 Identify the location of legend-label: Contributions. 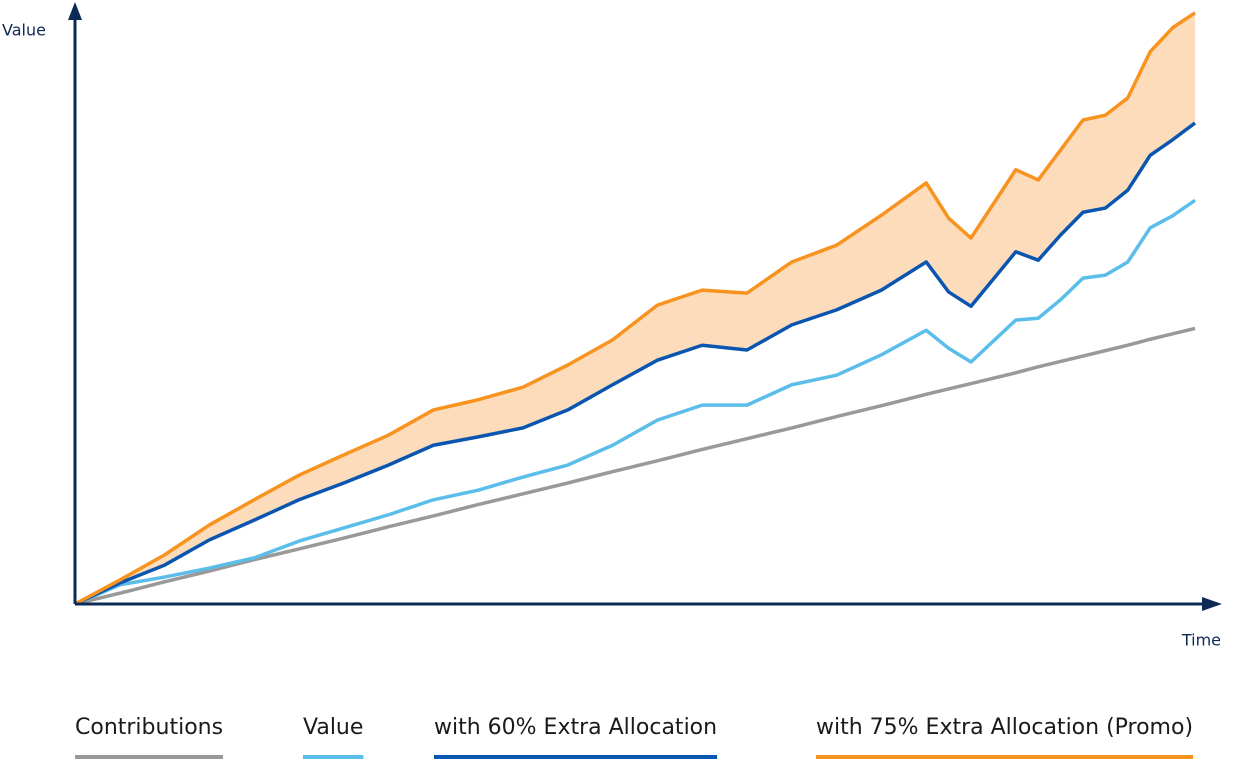
(149, 727).